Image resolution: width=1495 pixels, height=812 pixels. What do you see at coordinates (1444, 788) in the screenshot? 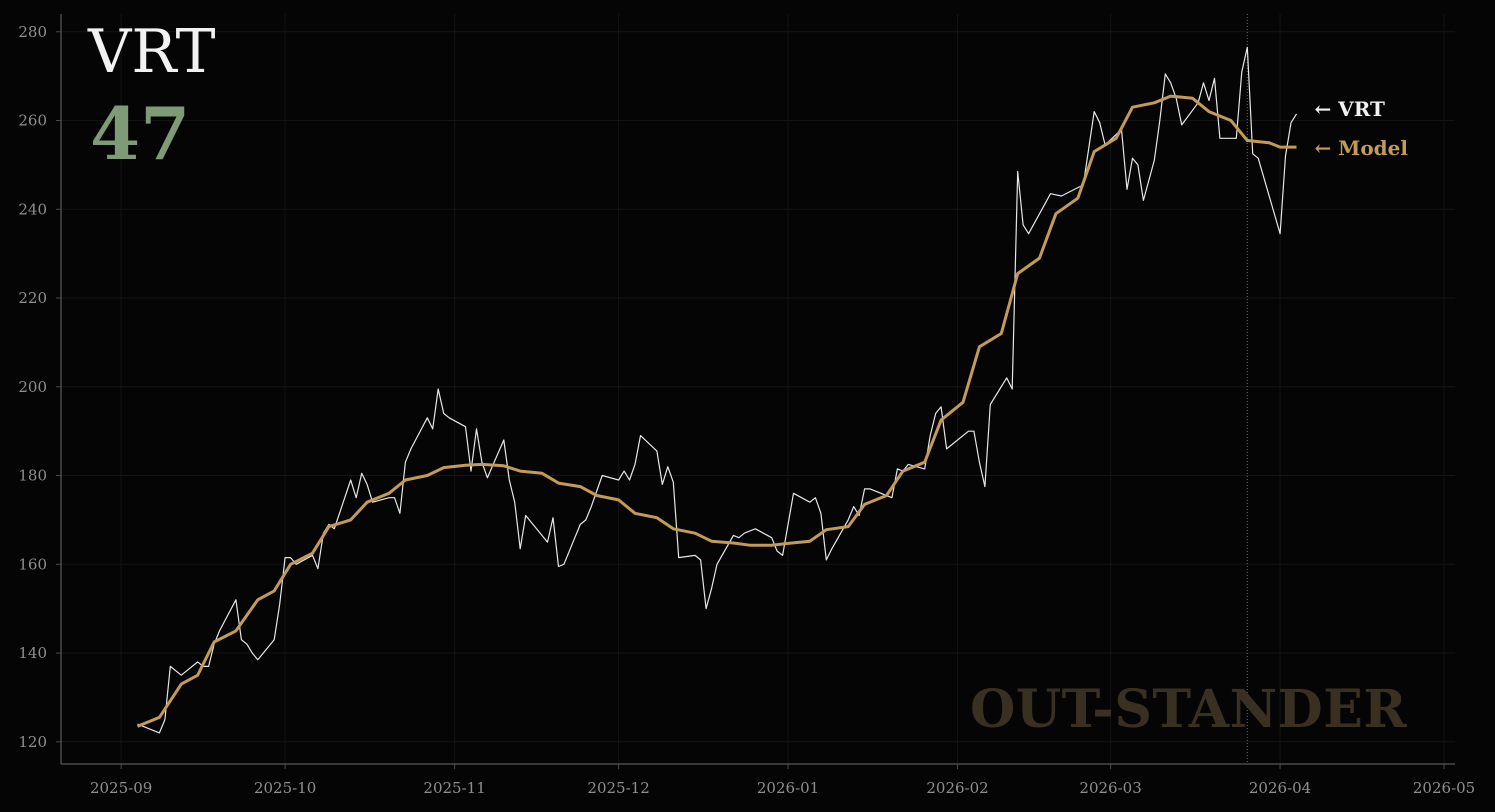
I see `x-tick-label: 2026-05` at bounding box center [1444, 788].